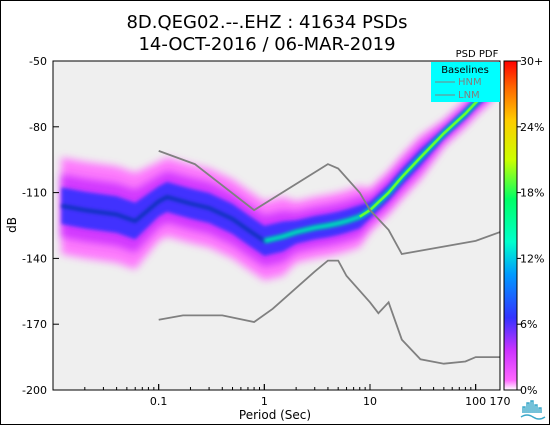 Image resolution: width=550 pixels, height=428 pixels. I want to click on y-tick-label: -200, so click(34, 390).